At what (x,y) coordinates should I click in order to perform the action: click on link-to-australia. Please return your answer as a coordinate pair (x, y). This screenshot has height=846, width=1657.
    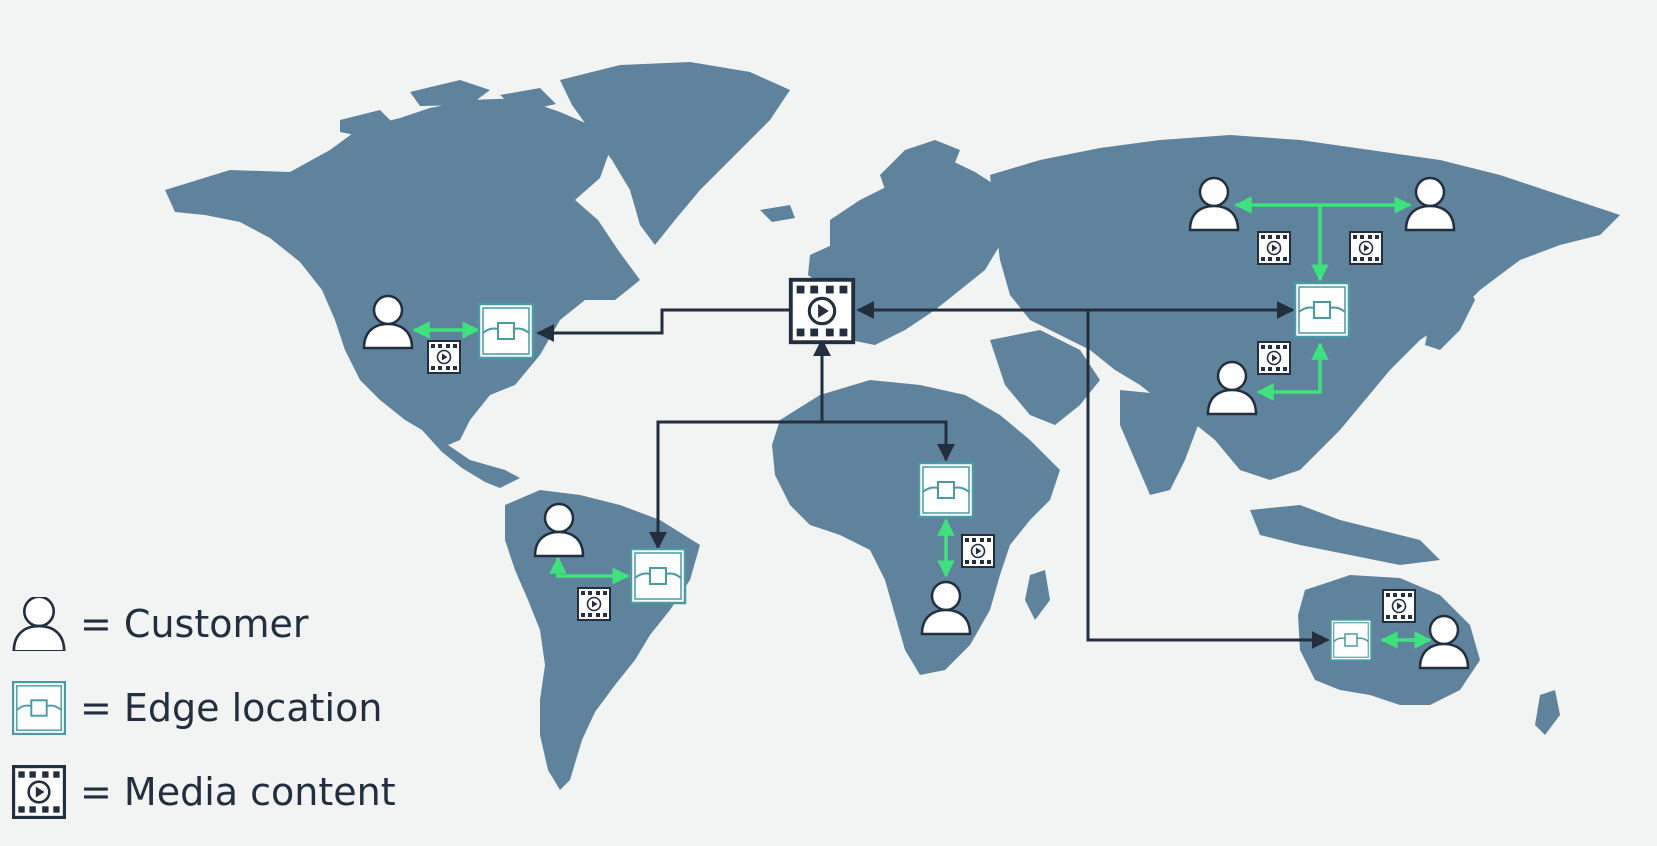
    Looking at the image, I should click on (1208, 479).